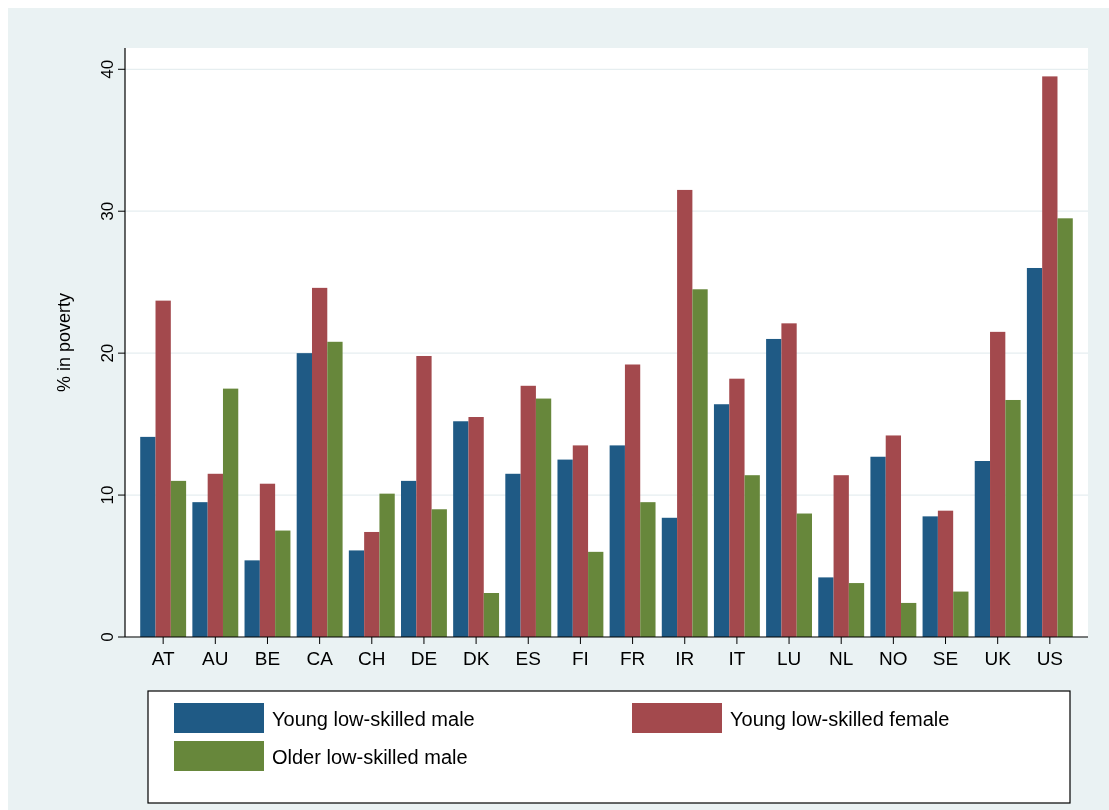  What do you see at coordinates (737, 658) in the screenshot?
I see `x-tick-label: IT` at bounding box center [737, 658].